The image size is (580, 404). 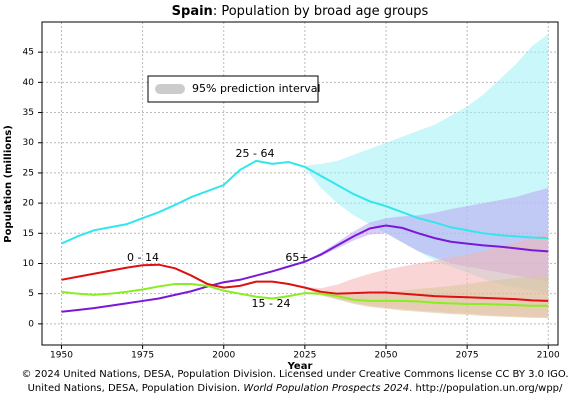 What do you see at coordinates (255, 153) in the screenshot?
I see `series-label: 25 - 64` at bounding box center [255, 153].